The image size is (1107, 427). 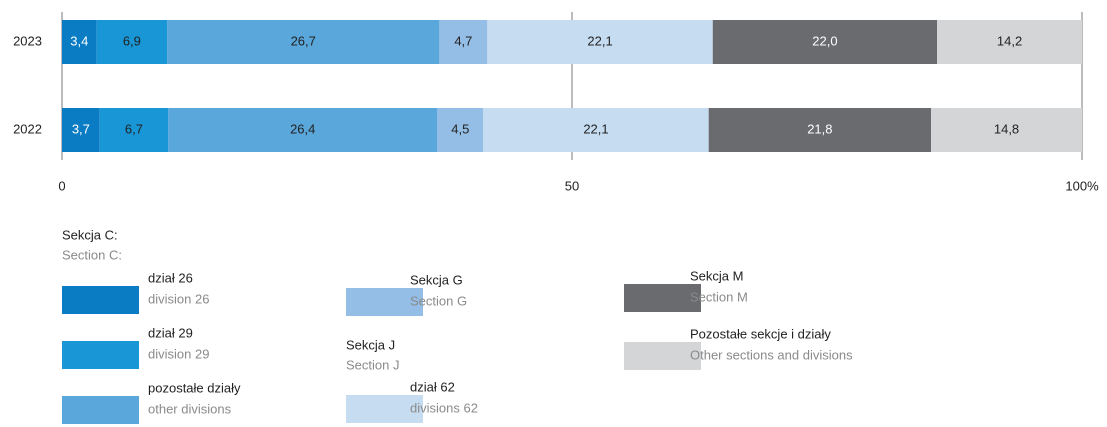 I want to click on legend-label: dział 26, so click(x=170, y=277).